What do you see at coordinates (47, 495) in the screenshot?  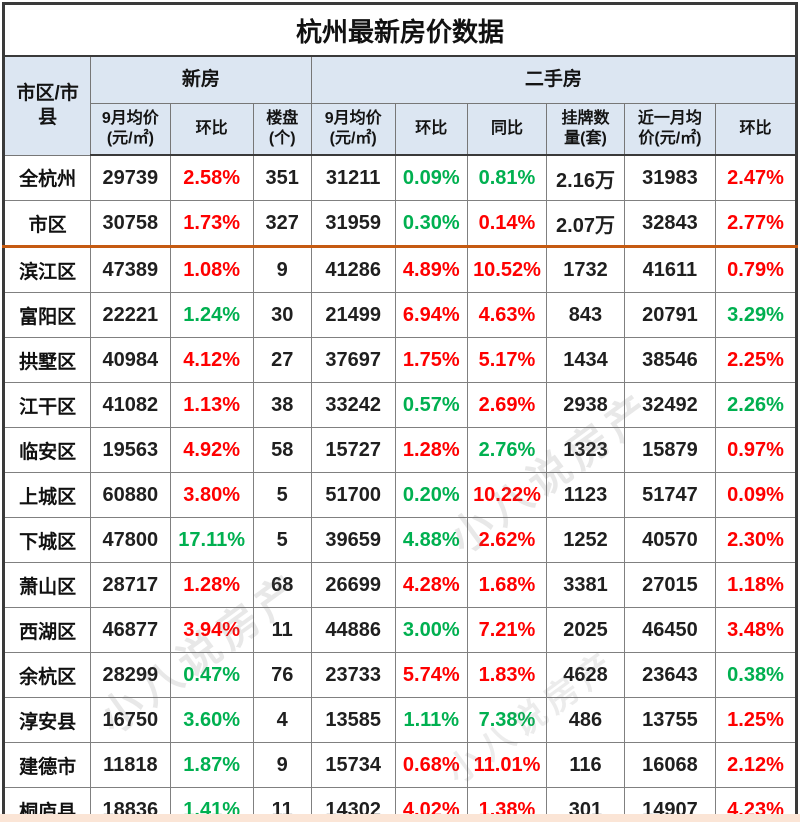 I see `district-name: 上城区` at bounding box center [47, 495].